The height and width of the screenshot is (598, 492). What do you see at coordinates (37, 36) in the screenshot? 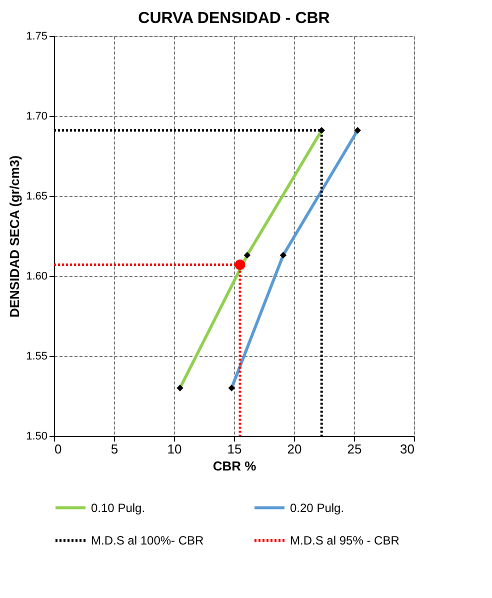
I see `y-tick-label: 1.75` at bounding box center [37, 36].